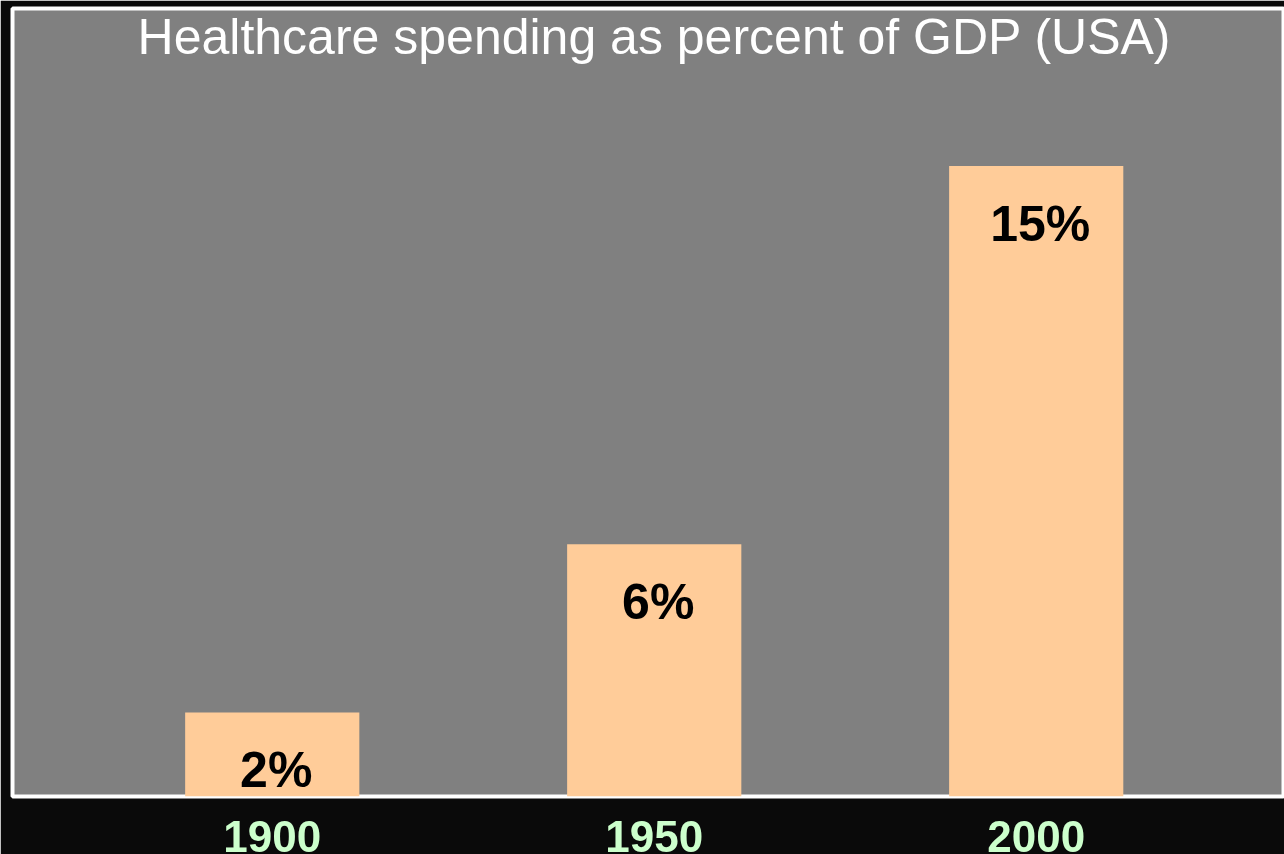  Describe the element at coordinates (1040, 224) in the screenshot. I see `data-label: 15%` at that location.